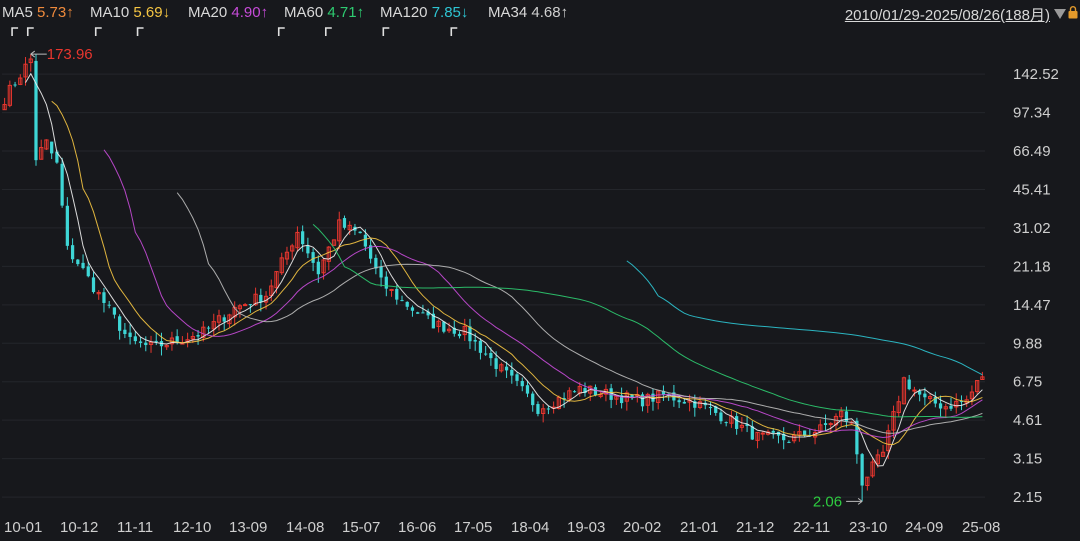 This screenshot has width=1080, height=541. I want to click on low-label: 2.06, so click(827, 501).